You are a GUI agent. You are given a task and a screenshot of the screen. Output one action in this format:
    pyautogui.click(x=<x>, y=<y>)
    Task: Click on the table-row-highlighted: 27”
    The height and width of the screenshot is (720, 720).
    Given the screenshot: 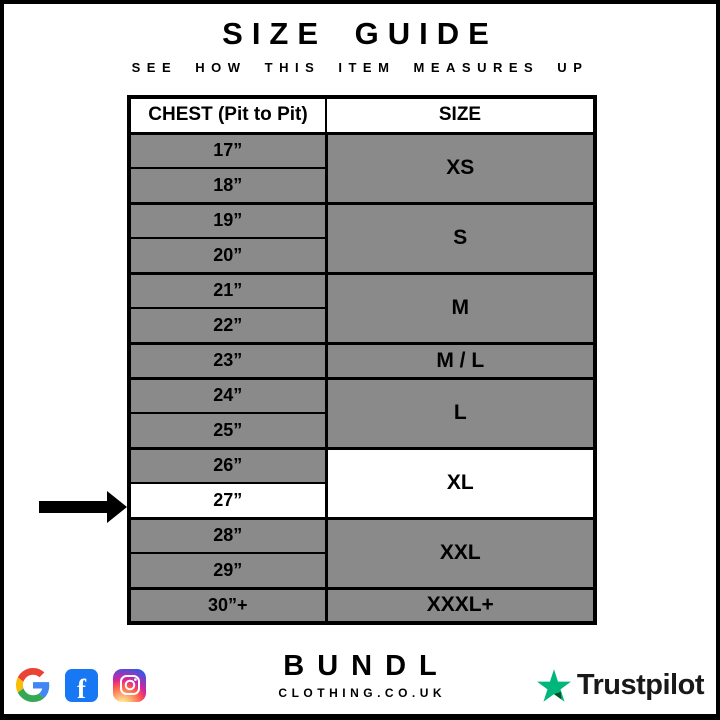 What is the action you would take?
    pyautogui.click(x=361, y=500)
    